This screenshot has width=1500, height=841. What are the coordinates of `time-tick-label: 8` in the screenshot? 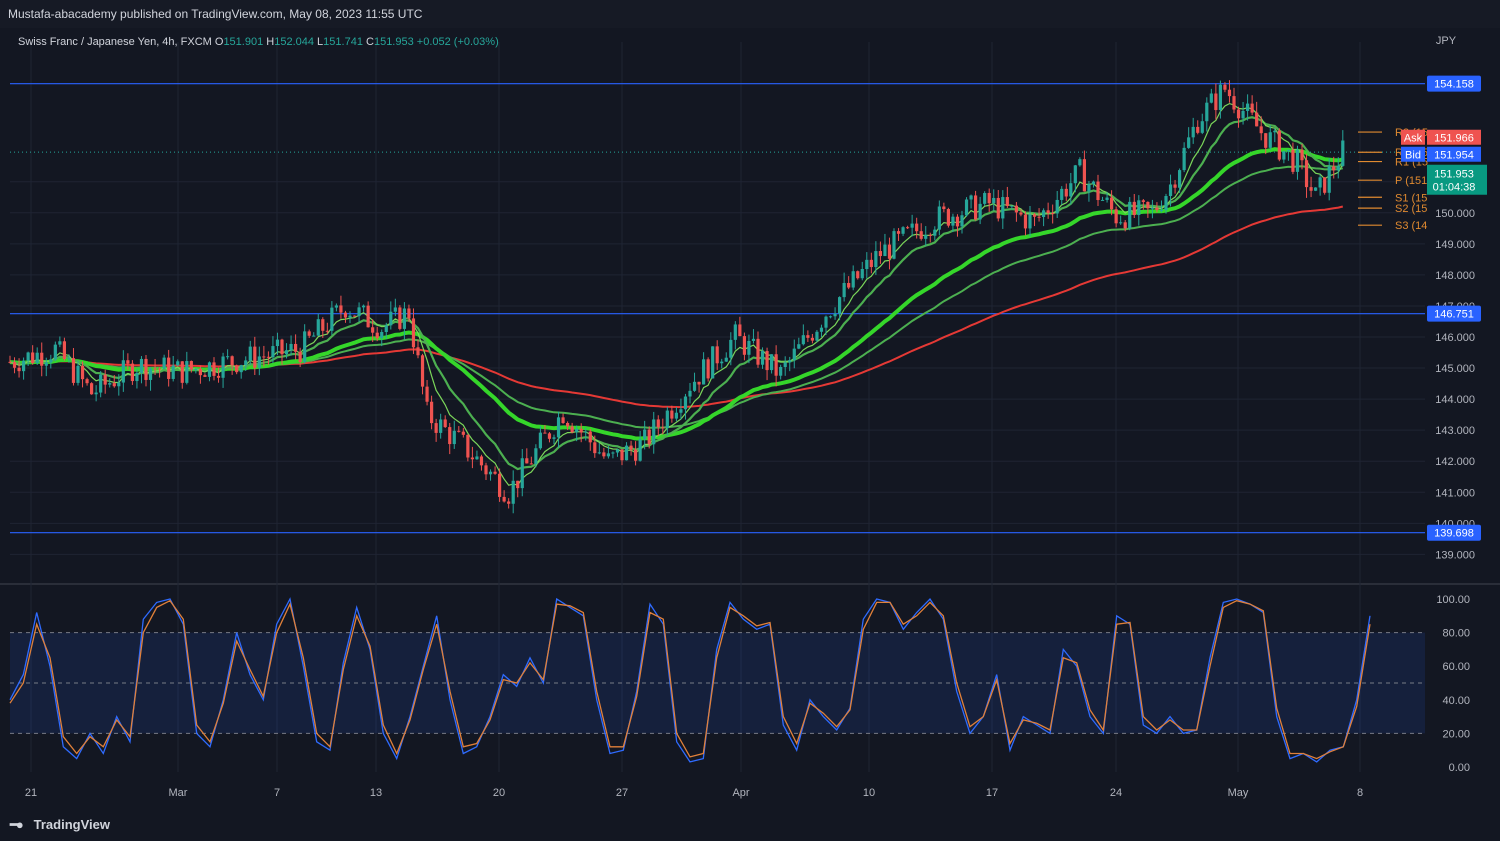 It's located at (1360, 793).